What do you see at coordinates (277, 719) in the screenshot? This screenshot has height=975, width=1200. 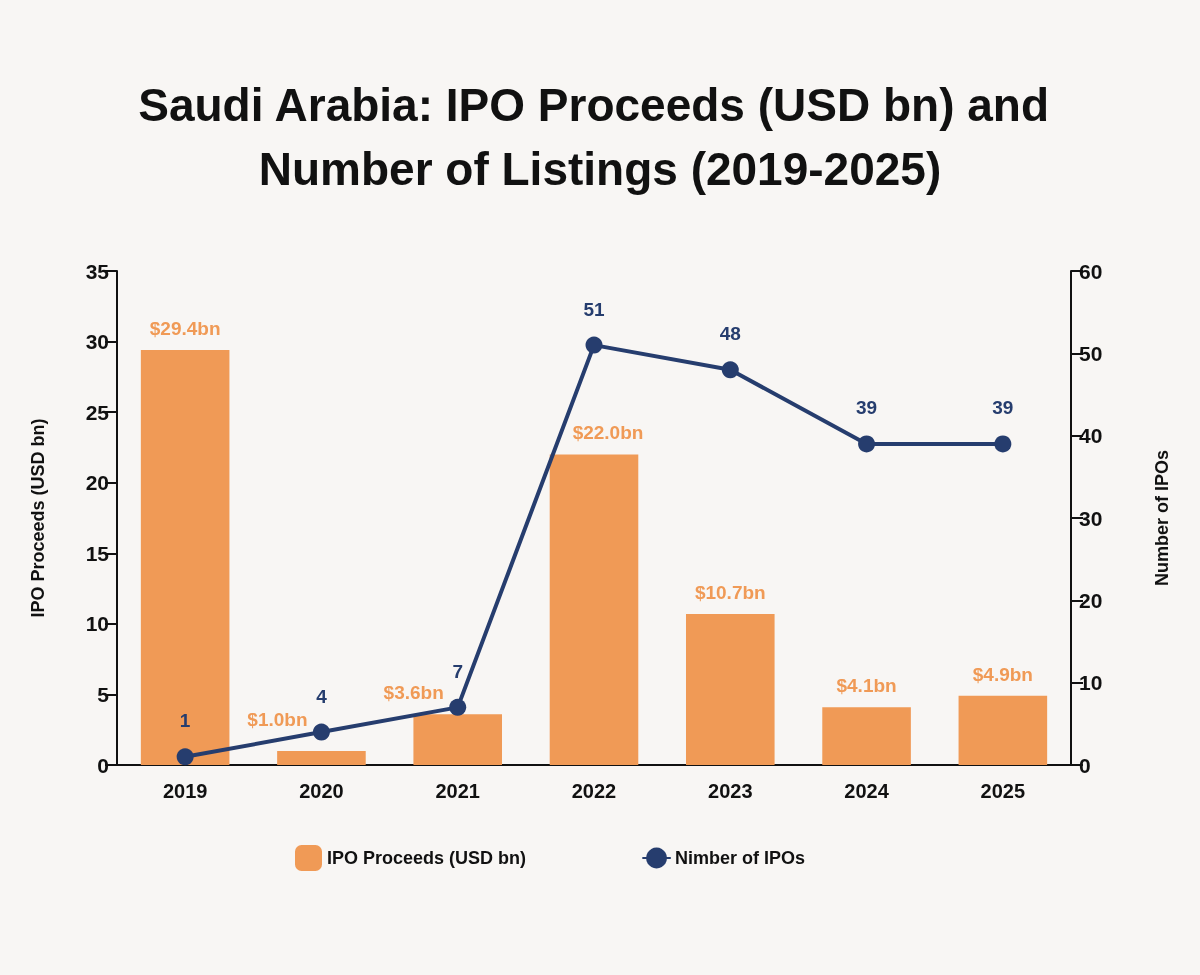 I see `data-label: $1.0bn` at bounding box center [277, 719].